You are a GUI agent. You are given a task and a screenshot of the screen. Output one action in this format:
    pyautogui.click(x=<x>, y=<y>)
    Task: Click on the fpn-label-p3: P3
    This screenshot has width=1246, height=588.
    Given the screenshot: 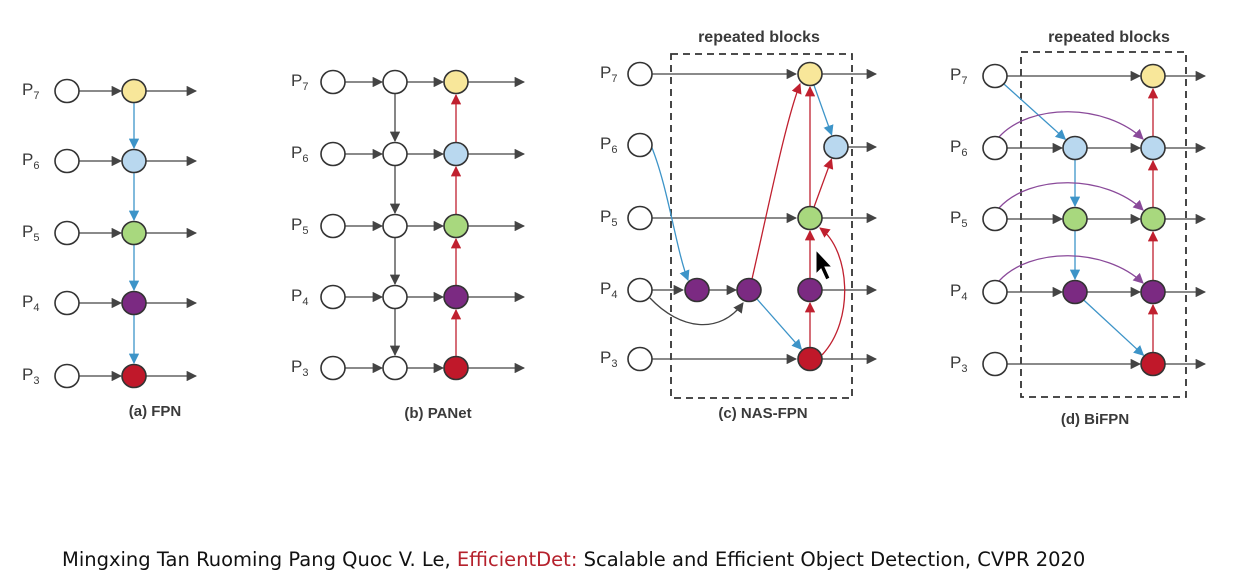 What is the action you would take?
    pyautogui.click(x=30, y=376)
    